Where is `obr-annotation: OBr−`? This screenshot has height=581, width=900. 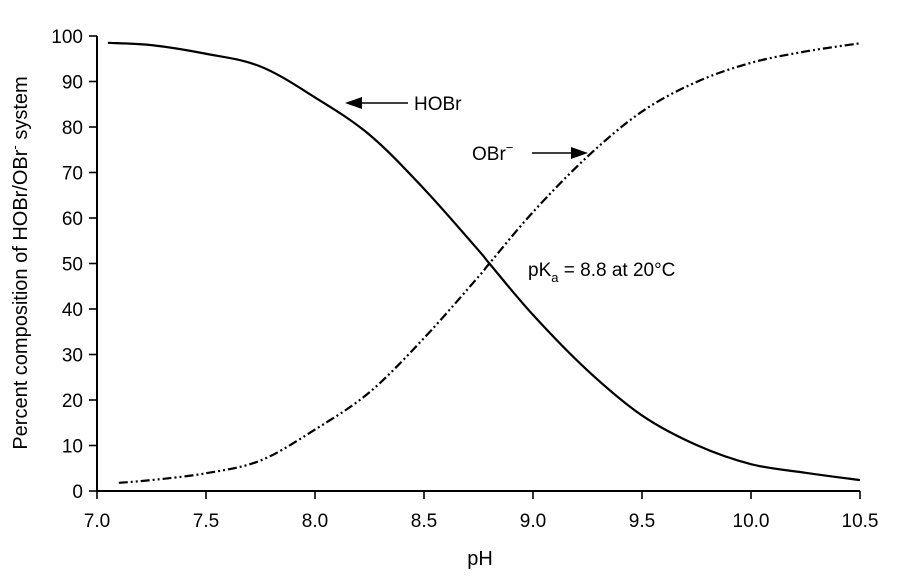
obr-annotation: OBr− is located at coordinates (530, 152).